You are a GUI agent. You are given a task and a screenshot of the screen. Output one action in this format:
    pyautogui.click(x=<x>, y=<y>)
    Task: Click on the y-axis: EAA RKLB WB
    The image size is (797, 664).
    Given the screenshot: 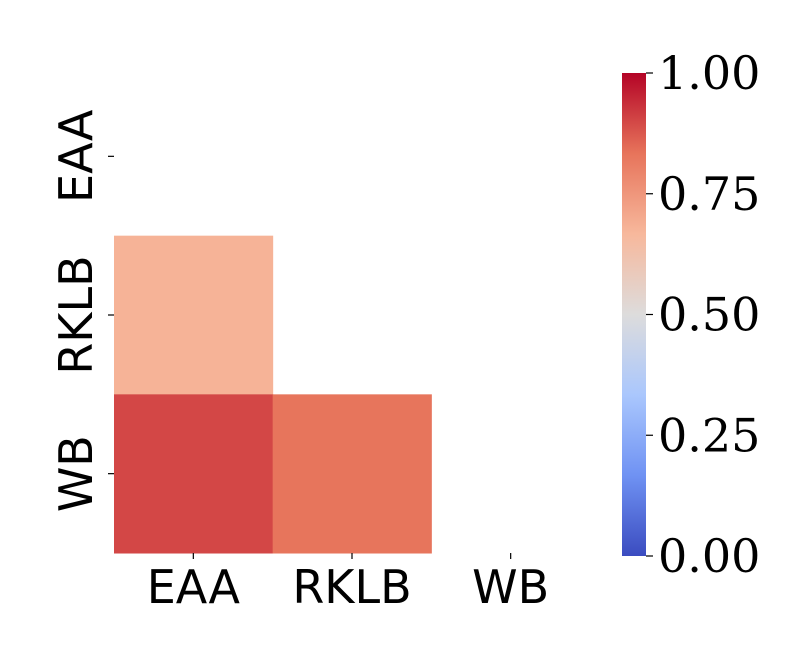 What is the action you would take?
    pyautogui.click(x=81, y=310)
    